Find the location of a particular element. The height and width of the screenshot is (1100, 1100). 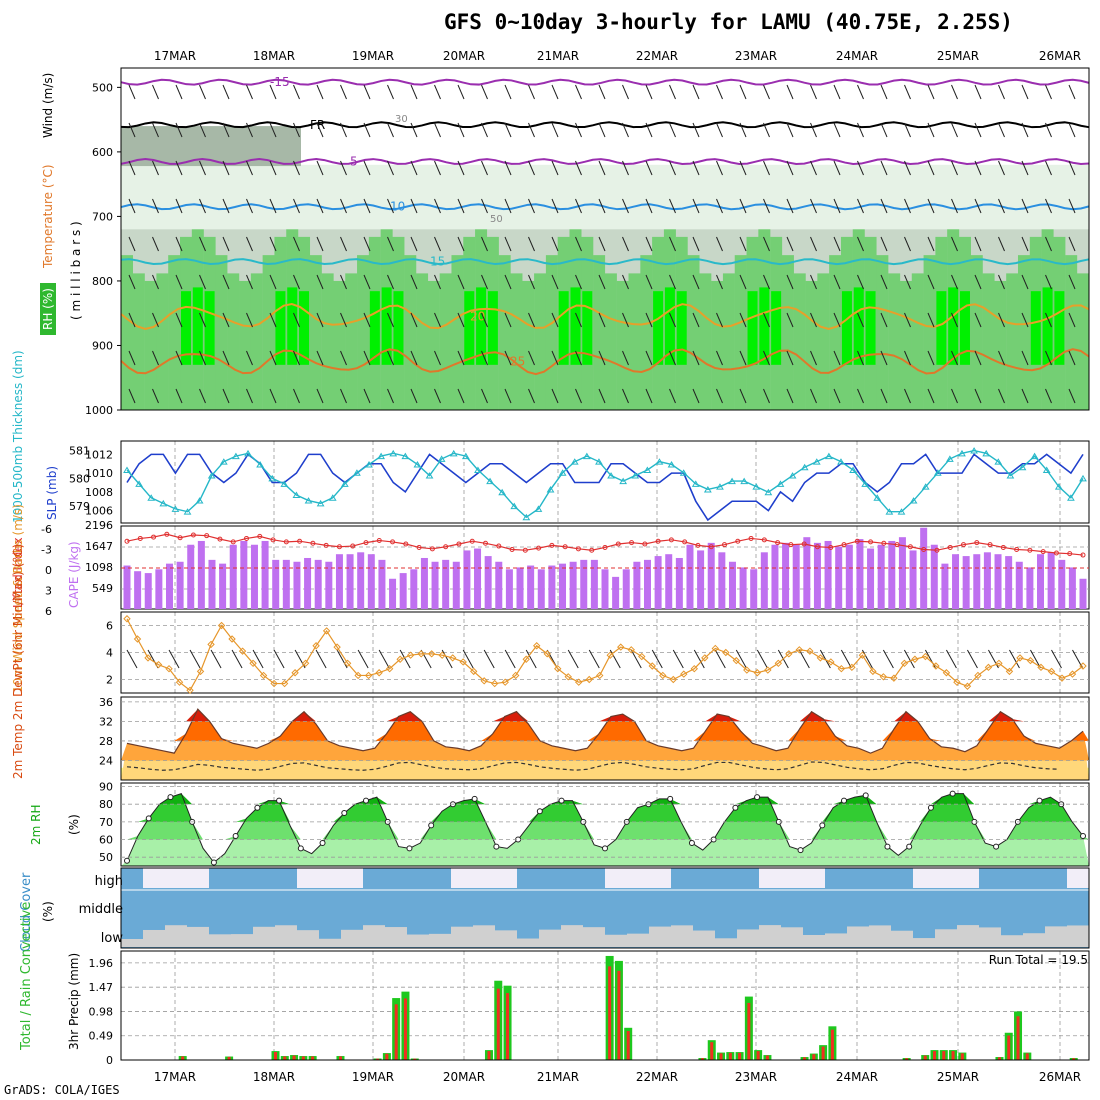

isotherm-line is located at coordinates (605, 207).